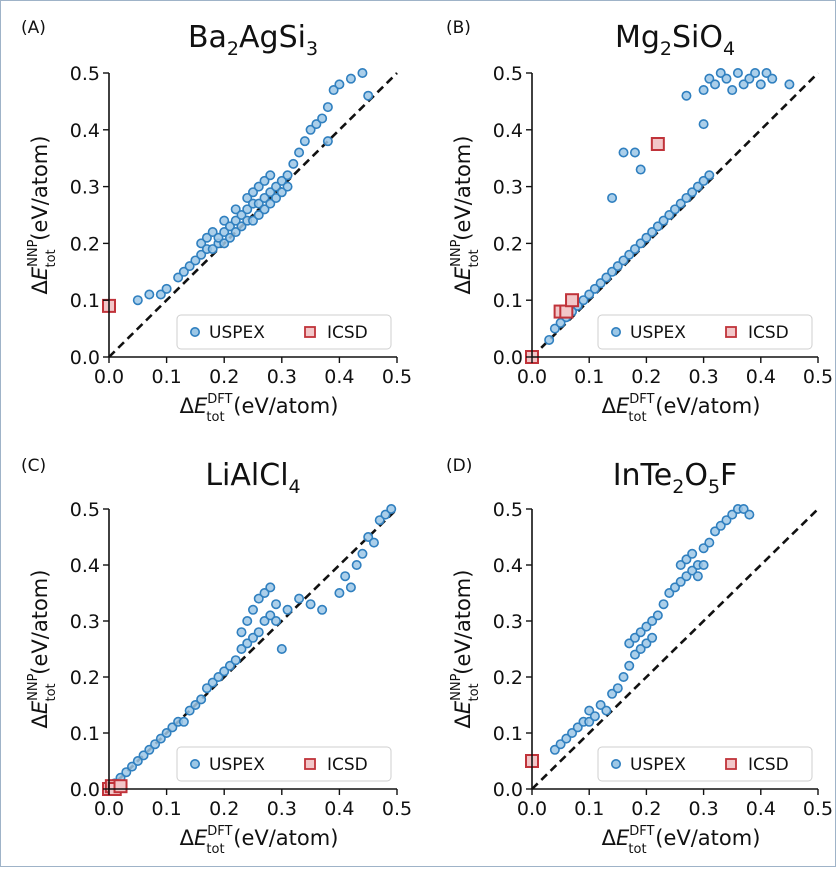  Describe the element at coordinates (731, 764) in the screenshot. I see `legend-icsd-marker` at that location.